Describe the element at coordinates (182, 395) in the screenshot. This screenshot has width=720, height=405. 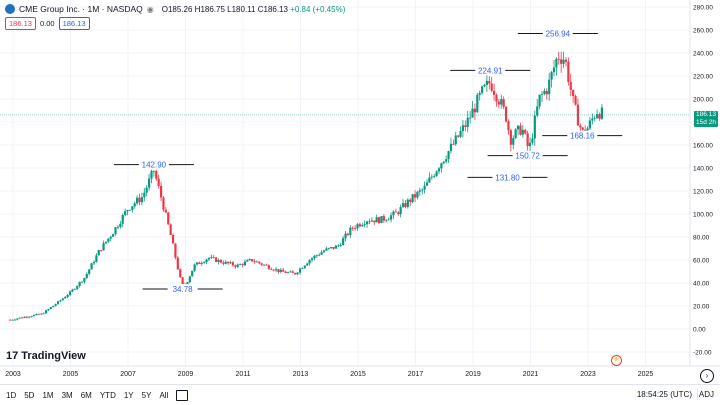
I see `calendar-icon` at that location.